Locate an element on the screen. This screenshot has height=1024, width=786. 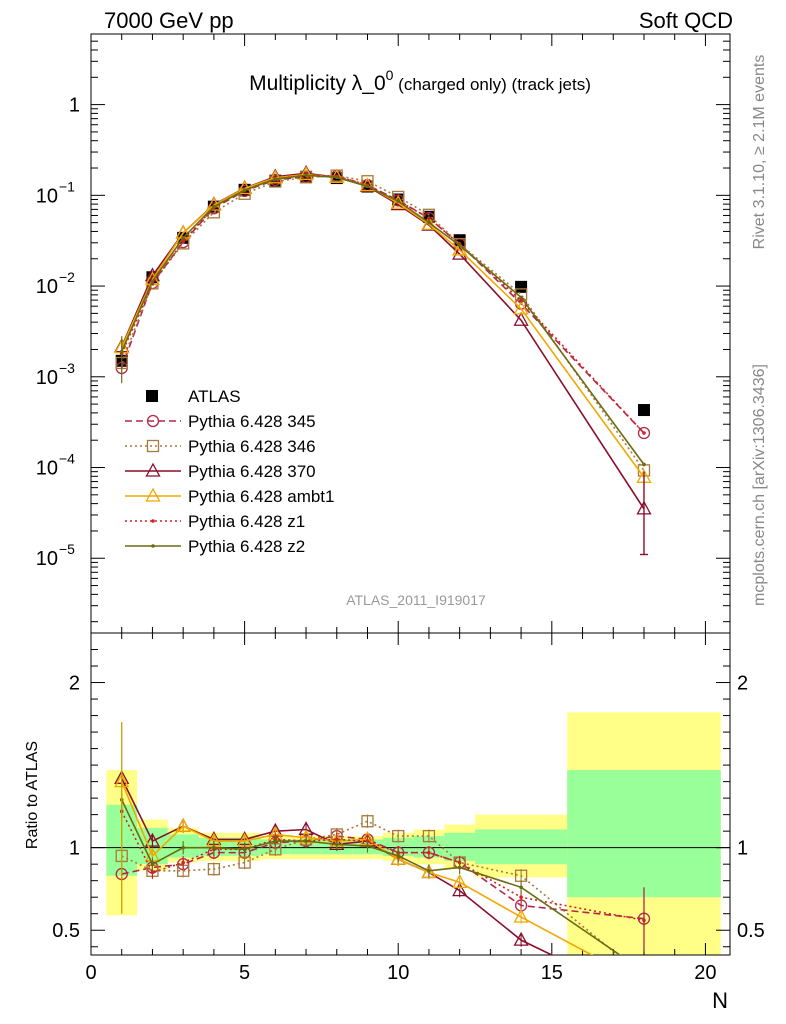
ratio-y-tick-label: 2 is located at coordinates (74, 684).